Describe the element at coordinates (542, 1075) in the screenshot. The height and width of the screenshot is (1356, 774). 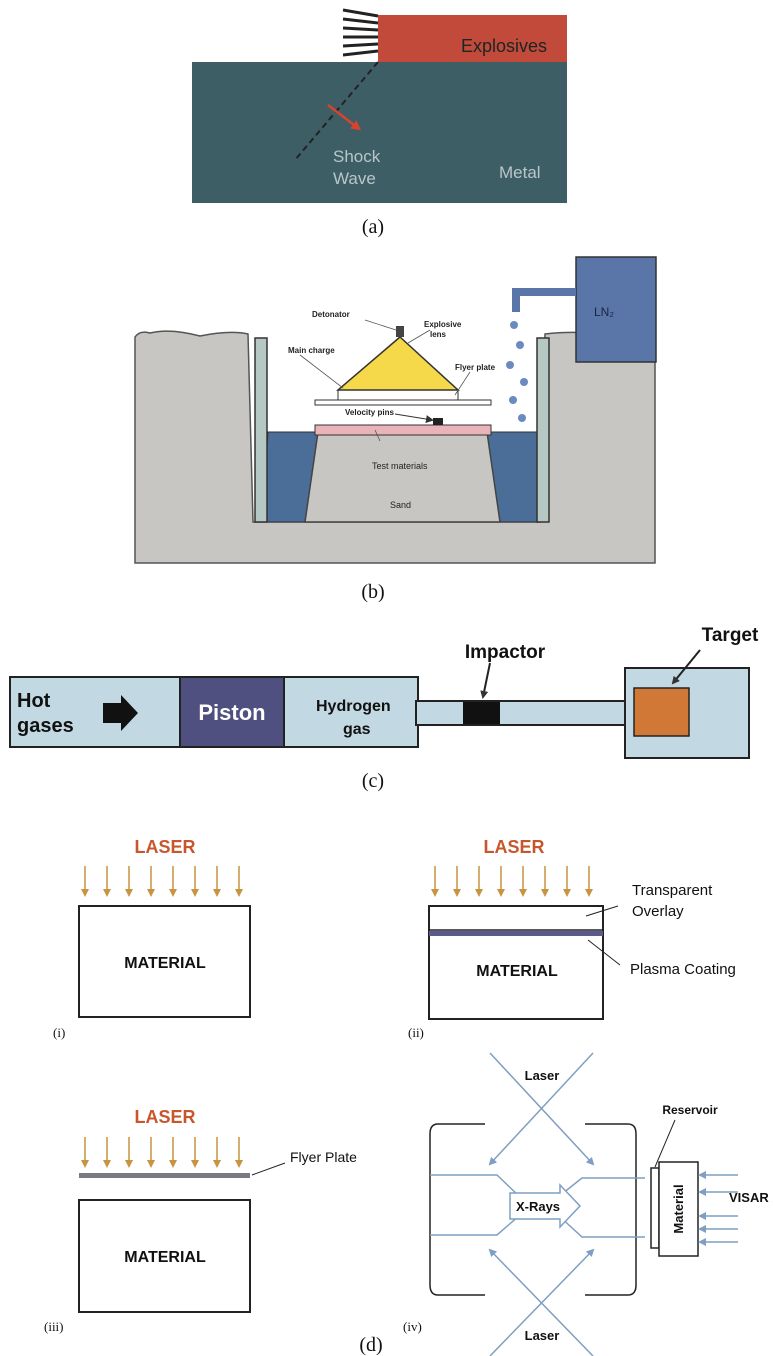
I see `laser-top-label: Laser` at that location.